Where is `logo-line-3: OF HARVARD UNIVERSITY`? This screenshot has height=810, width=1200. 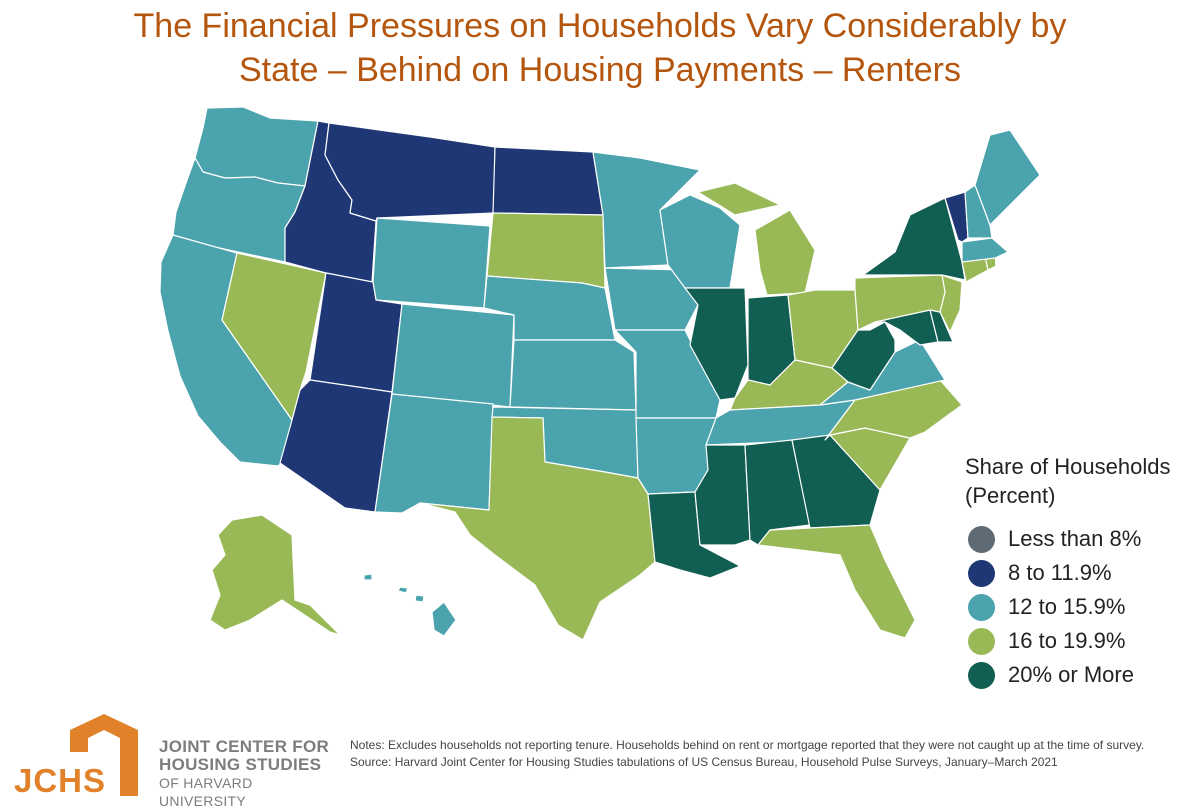 logo-line-3: OF HARVARD UNIVERSITY is located at coordinates (206, 792).